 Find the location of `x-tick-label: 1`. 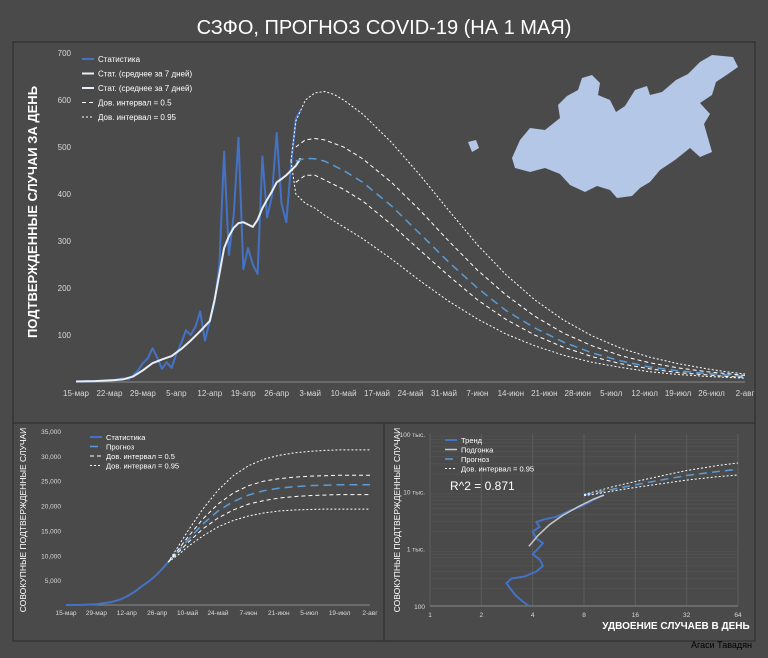

x-tick-label: 1 is located at coordinates (430, 615).